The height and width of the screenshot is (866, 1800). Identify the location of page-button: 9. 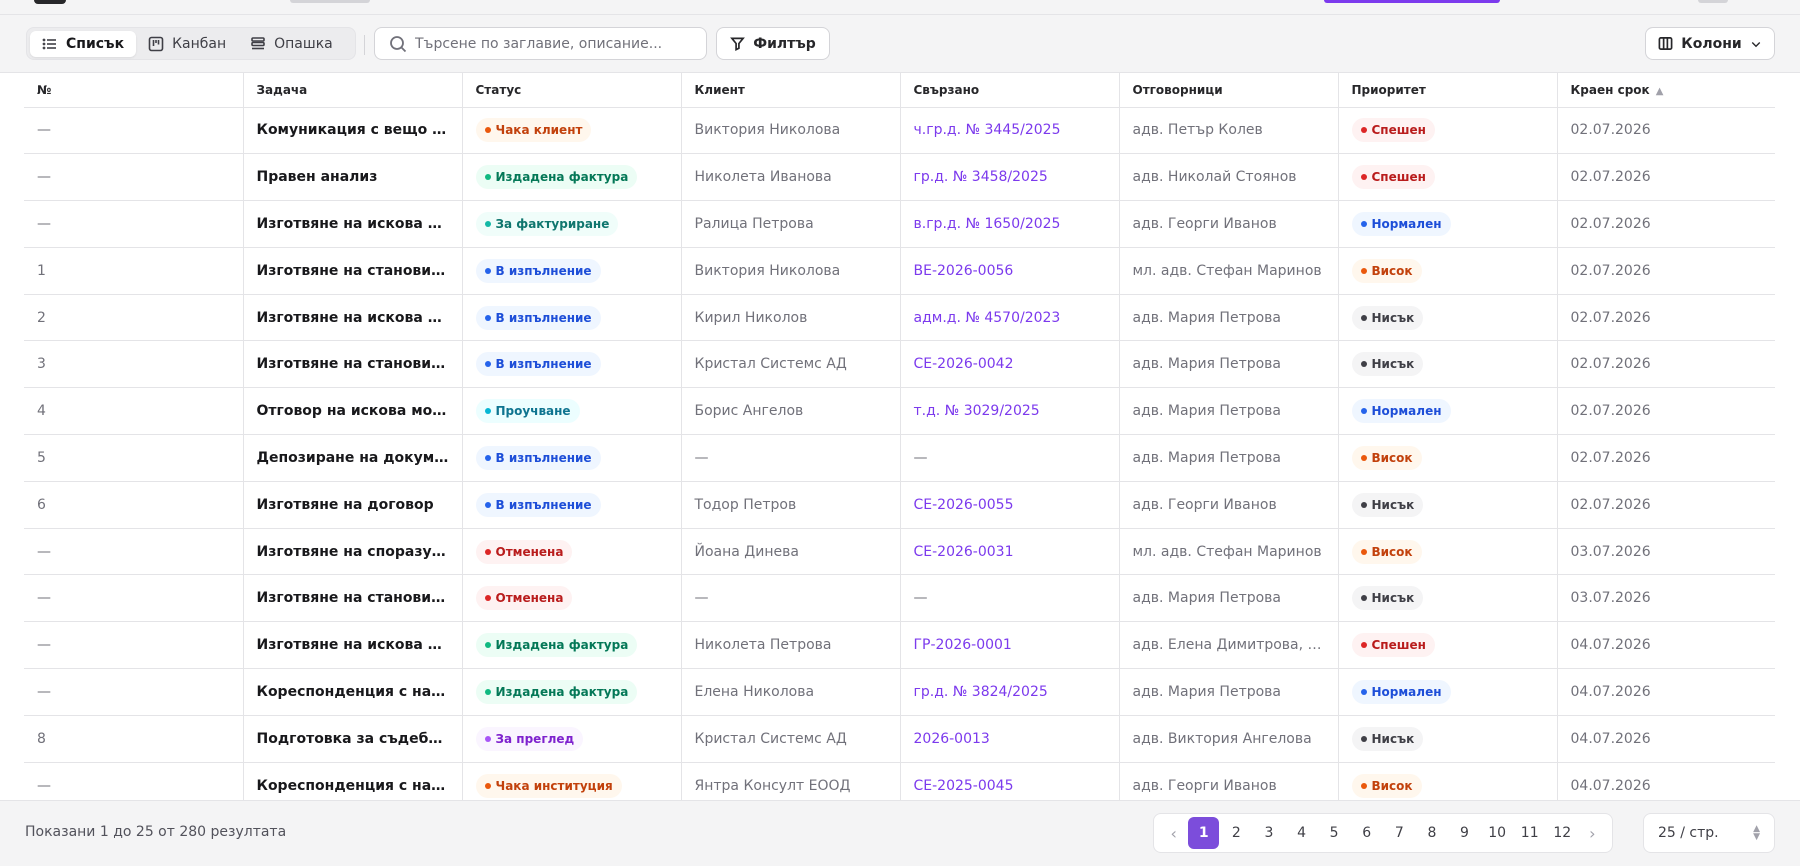
(1464, 833).